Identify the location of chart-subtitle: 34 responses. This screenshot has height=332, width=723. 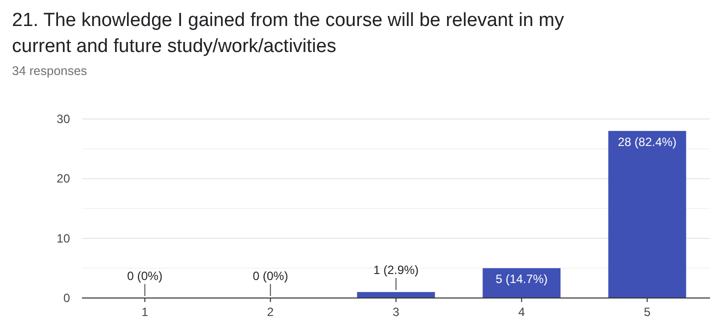
(50, 71).